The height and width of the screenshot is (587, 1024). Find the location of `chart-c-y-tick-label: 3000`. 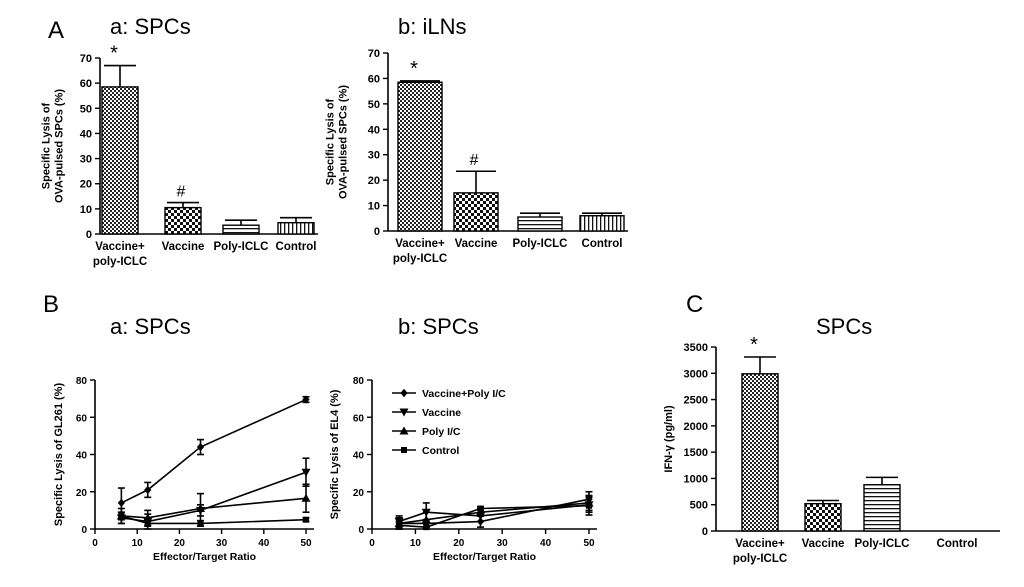

chart-c-y-tick-label: 3000 is located at coordinates (696, 374).